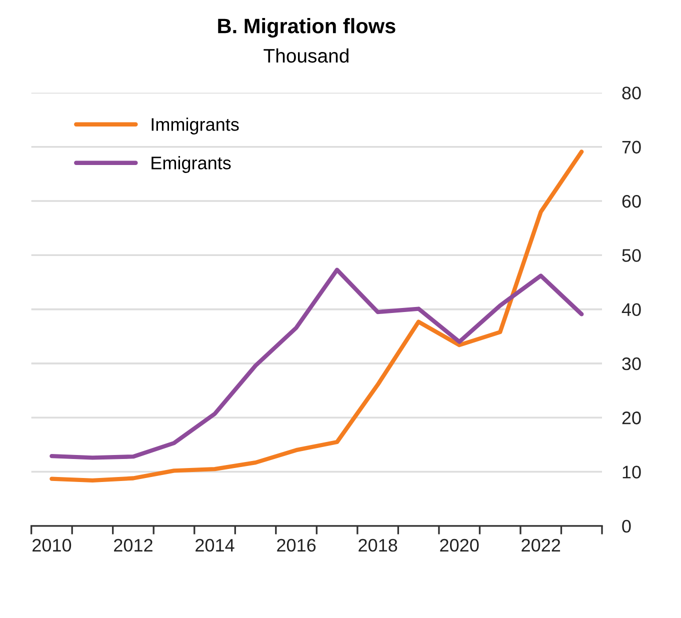 Image resolution: width=681 pixels, height=618 pixels. Describe the element at coordinates (631, 255) in the screenshot. I see `y-tick-label: 50` at that location.